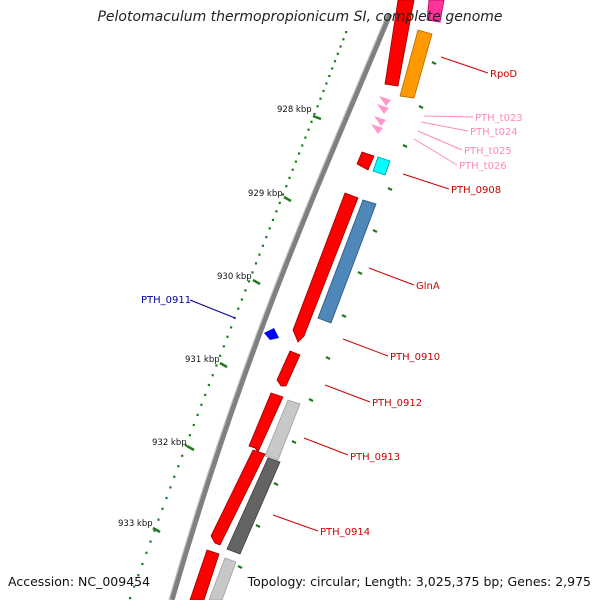  Describe the element at coordinates (494, 132) in the screenshot. I see `label-pth-t024: PTH_t024` at that location.